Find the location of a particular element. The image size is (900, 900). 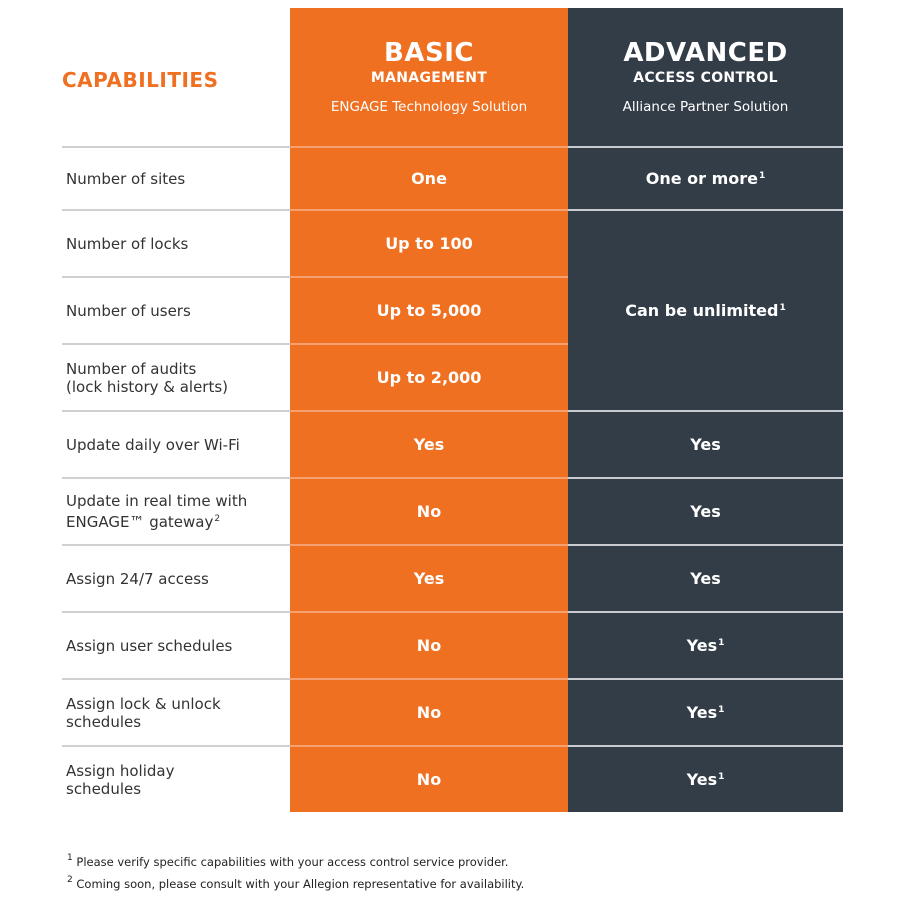

advanced-solution: Alliance Partner Solution is located at coordinates (705, 106).